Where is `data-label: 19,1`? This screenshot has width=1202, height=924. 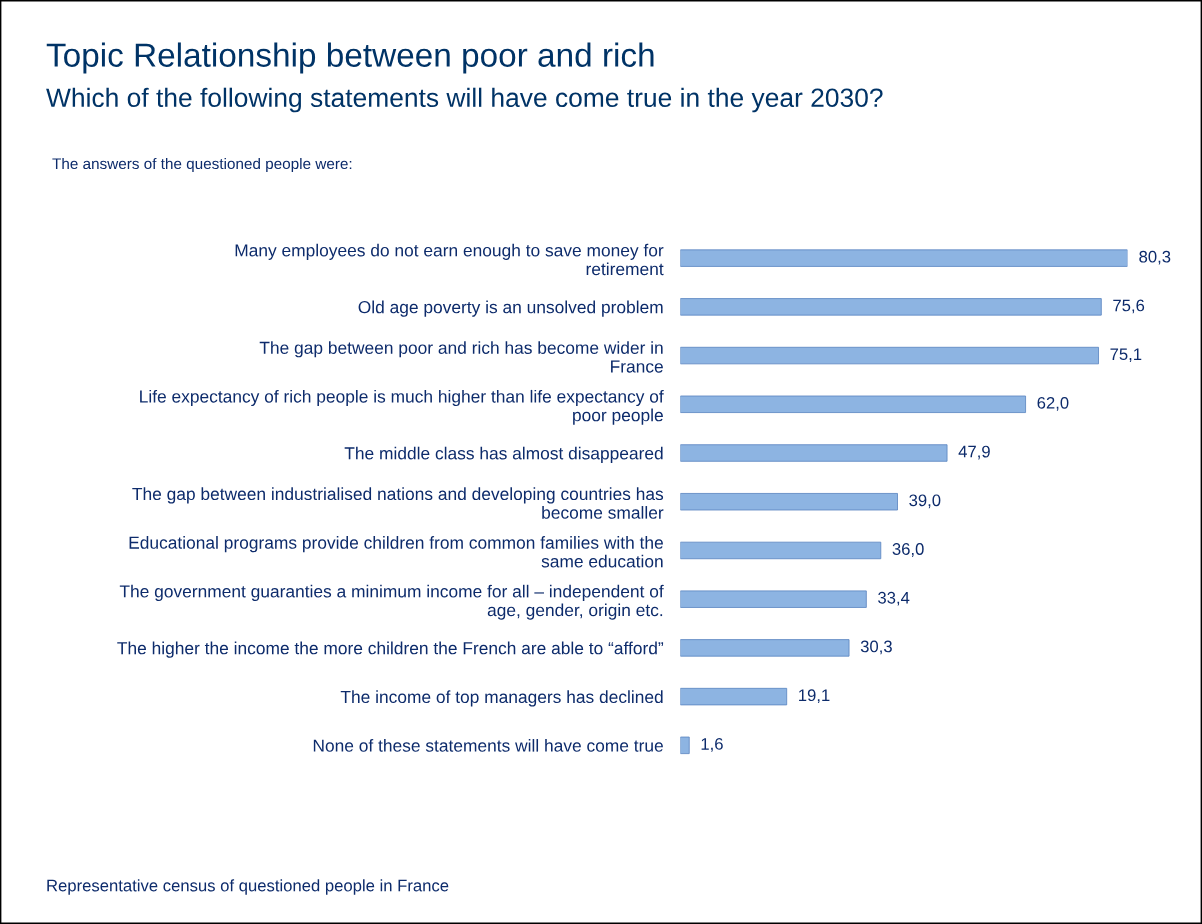 data-label: 19,1 is located at coordinates (814, 696).